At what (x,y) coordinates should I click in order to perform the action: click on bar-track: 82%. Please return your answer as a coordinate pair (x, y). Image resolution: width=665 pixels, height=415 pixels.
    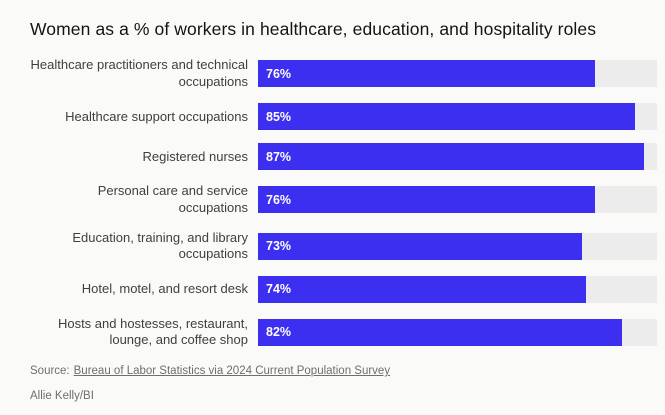
    Looking at the image, I should click on (457, 332).